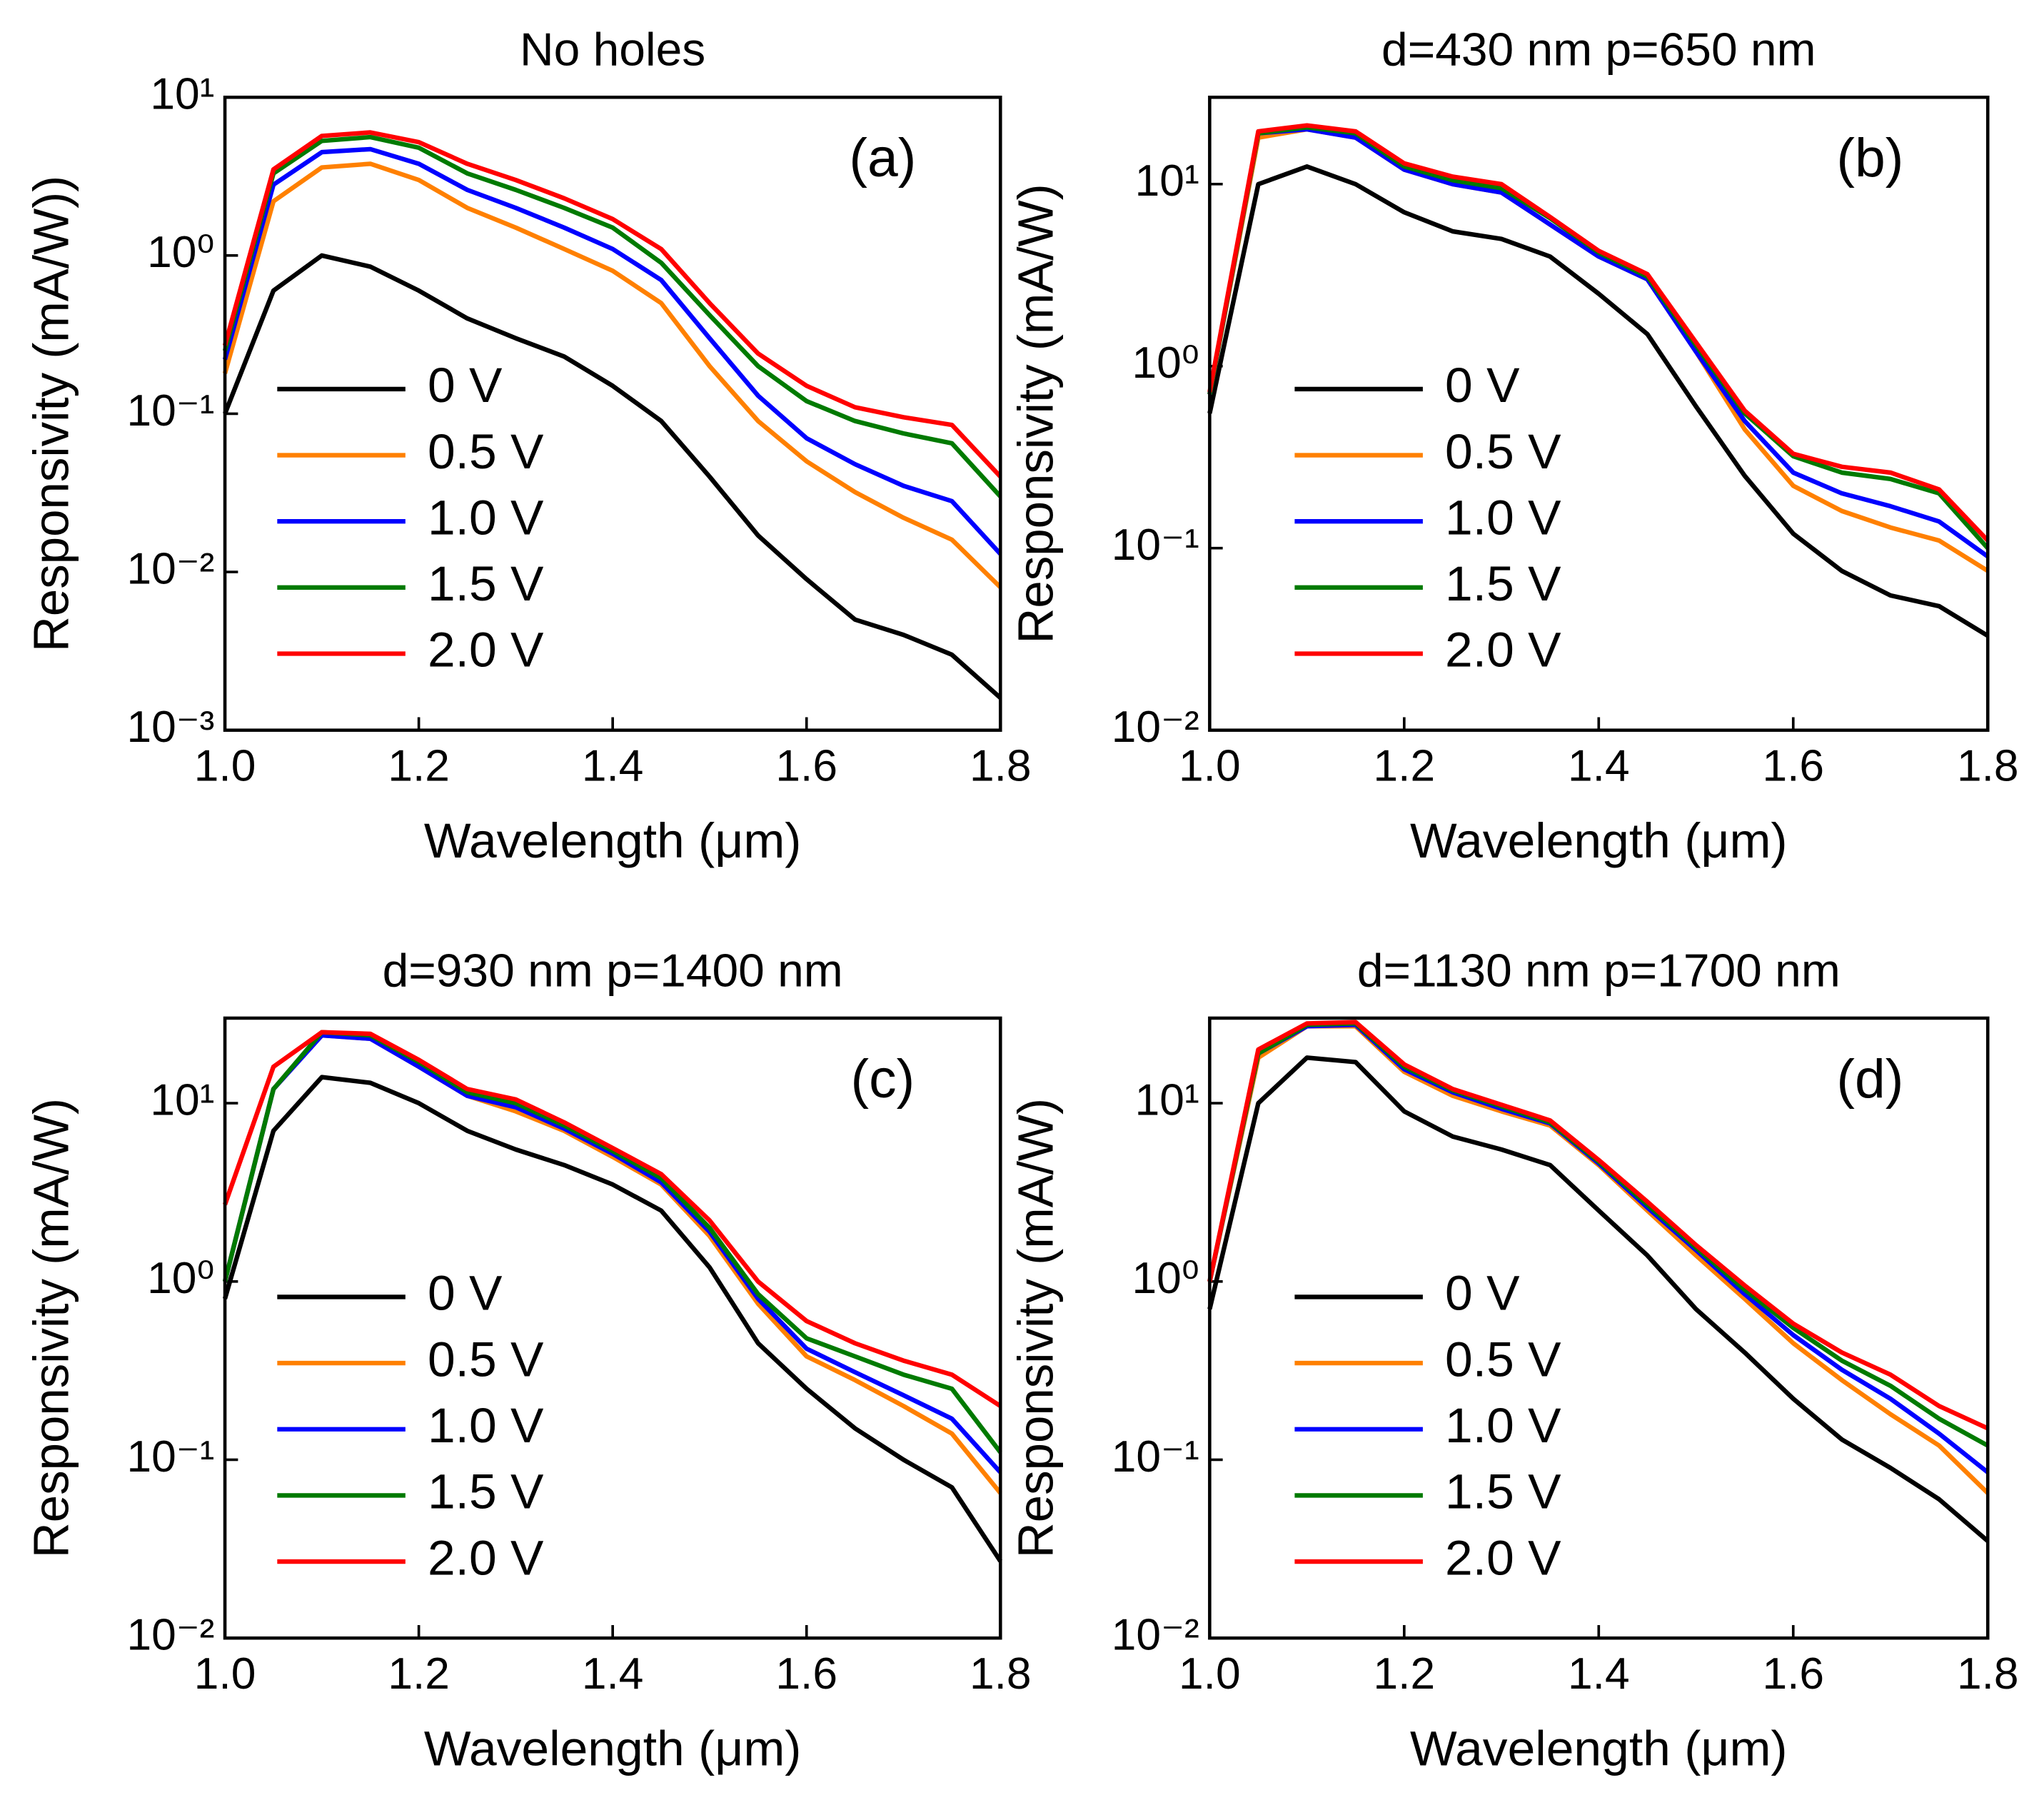 The width and height of the screenshot is (2044, 1795). What do you see at coordinates (1598, 50) in the screenshot?
I see `panel-title: d=430 nm p=650 nm` at bounding box center [1598, 50].